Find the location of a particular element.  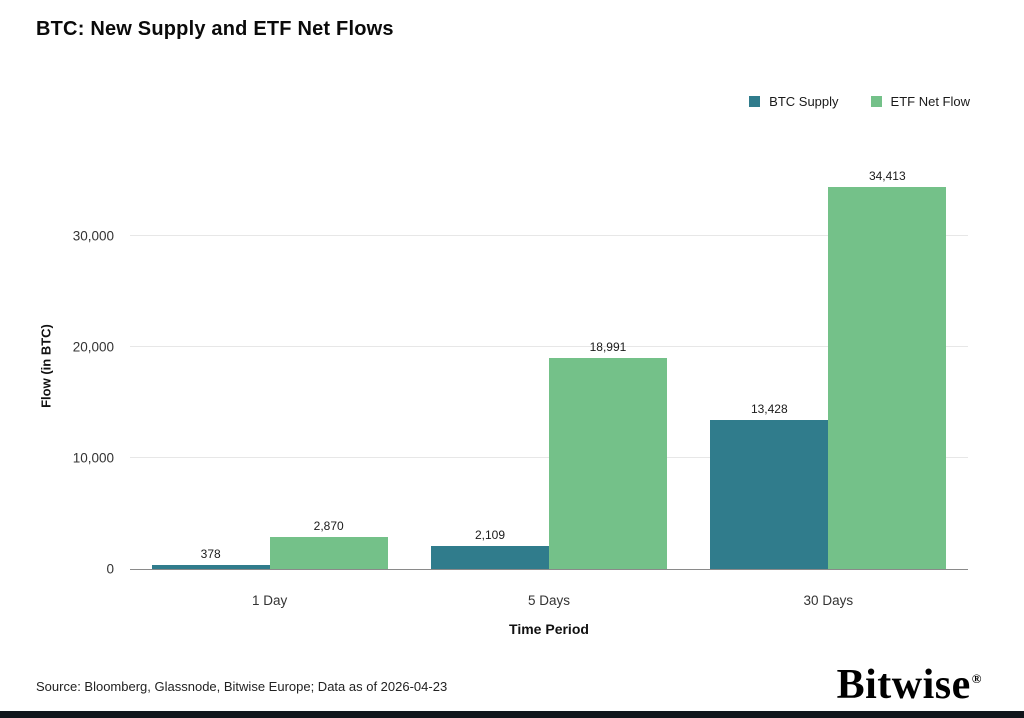

legend-item-etf-net-flow: ETF Net Flow is located at coordinates (920, 101).